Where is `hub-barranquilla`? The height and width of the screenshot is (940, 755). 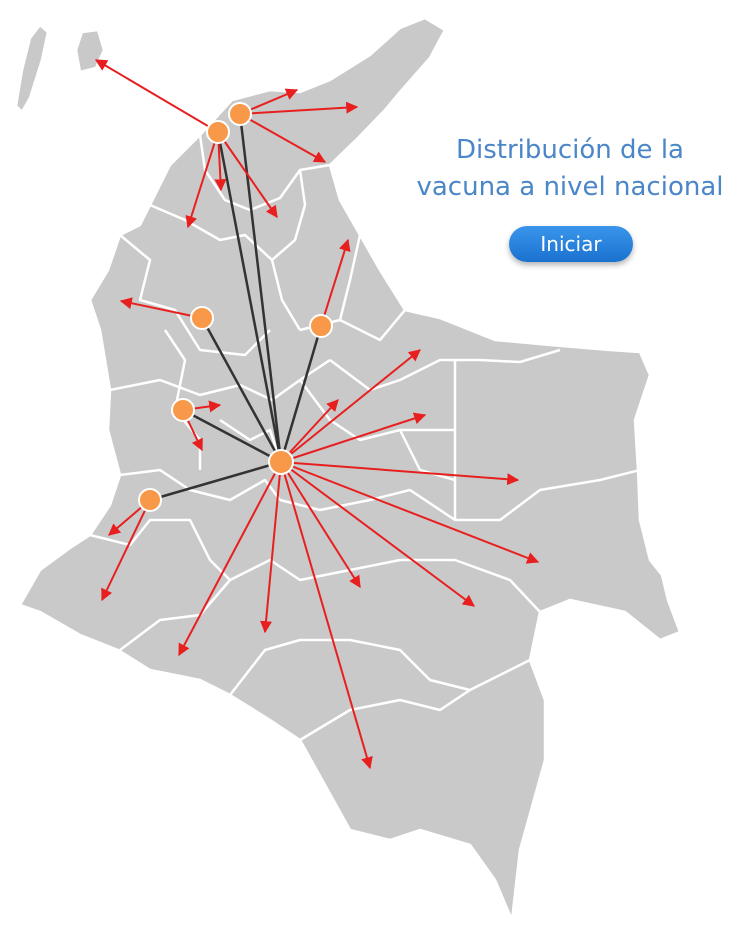
hub-barranquilla is located at coordinates (240, 114).